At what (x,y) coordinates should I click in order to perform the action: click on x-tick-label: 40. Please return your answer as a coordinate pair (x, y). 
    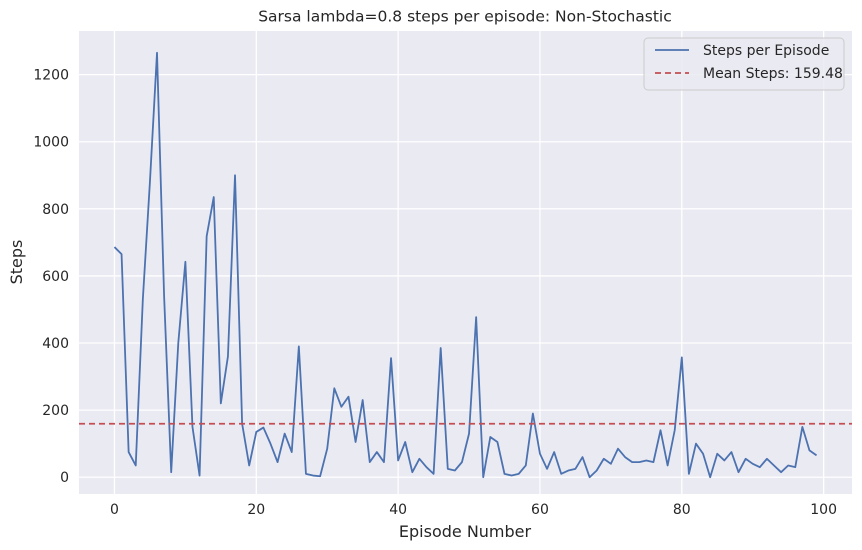
    Looking at the image, I should click on (398, 510).